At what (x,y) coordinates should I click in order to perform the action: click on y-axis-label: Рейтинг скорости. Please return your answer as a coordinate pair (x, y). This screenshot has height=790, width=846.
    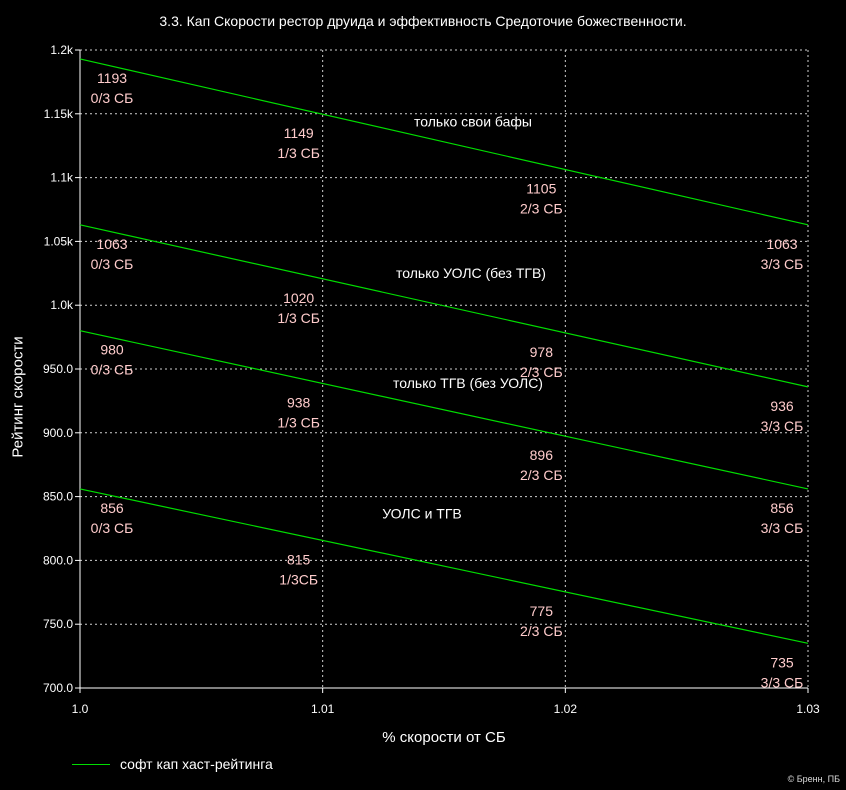
    Looking at the image, I should click on (18, 397).